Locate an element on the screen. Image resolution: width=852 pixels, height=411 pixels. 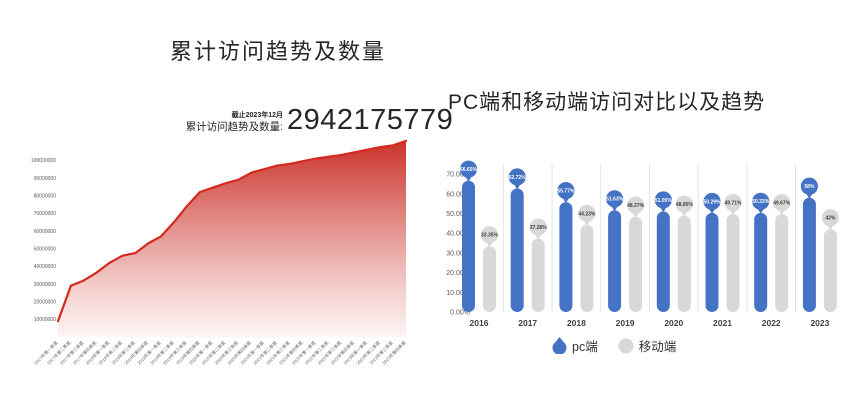
pc-value-label: 51.05% is located at coordinates (664, 201).